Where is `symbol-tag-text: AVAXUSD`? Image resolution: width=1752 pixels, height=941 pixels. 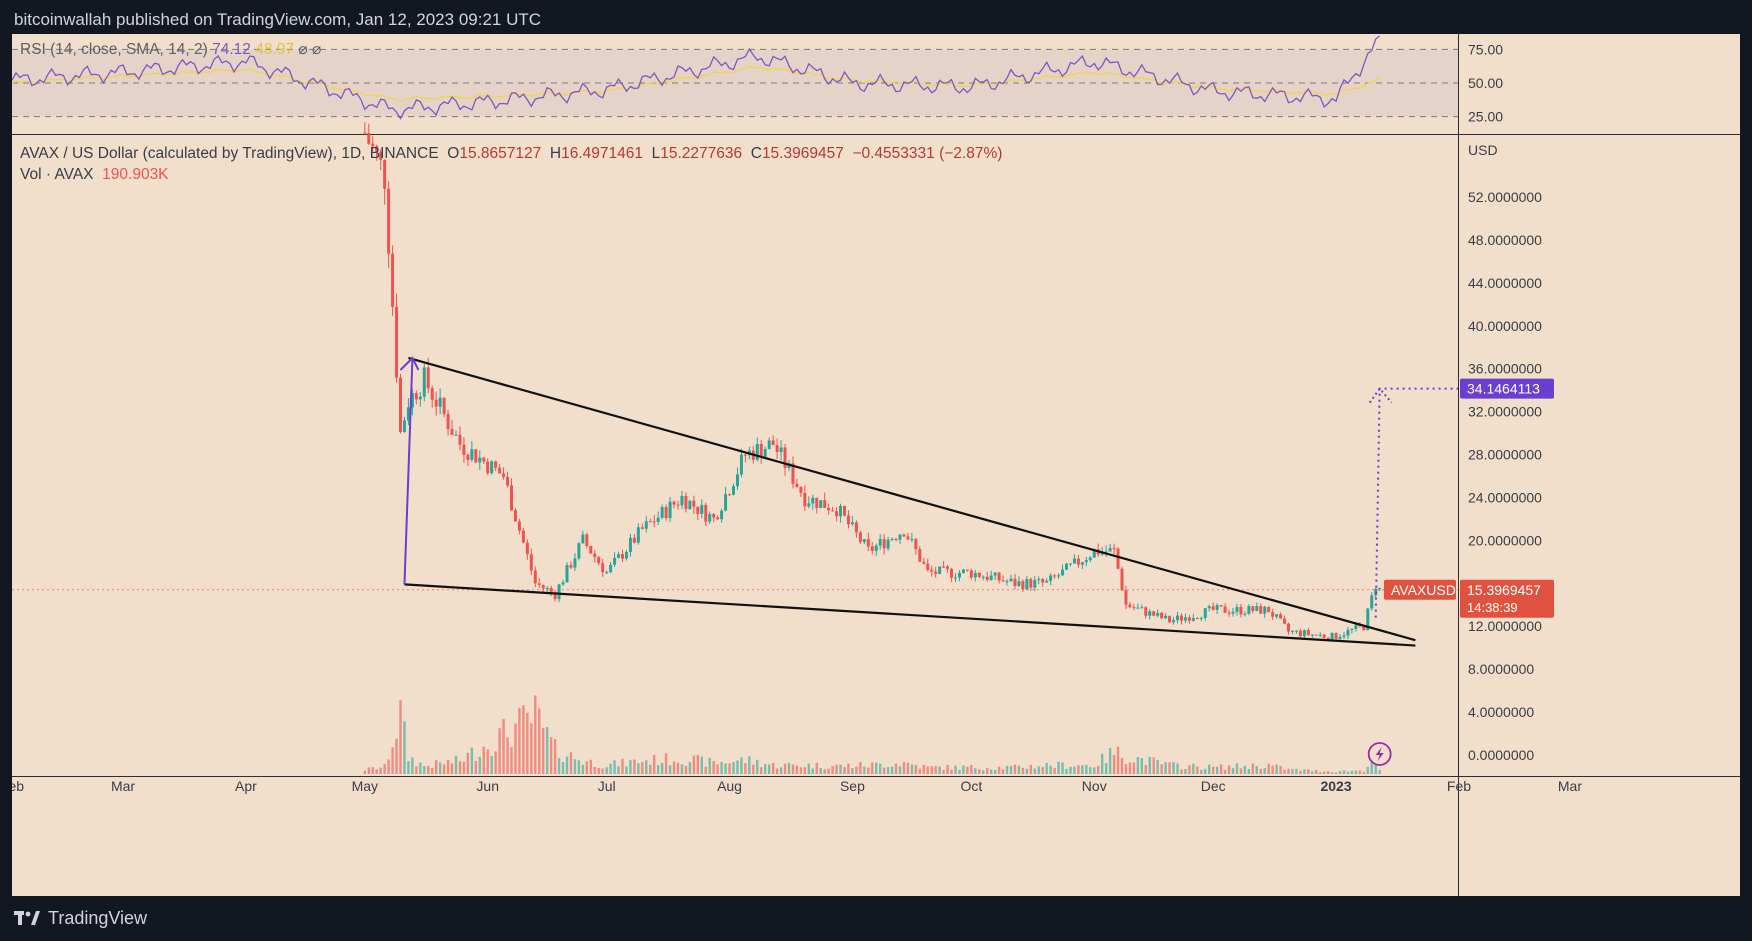
symbol-tag-text: AVAXUSD is located at coordinates (1423, 590).